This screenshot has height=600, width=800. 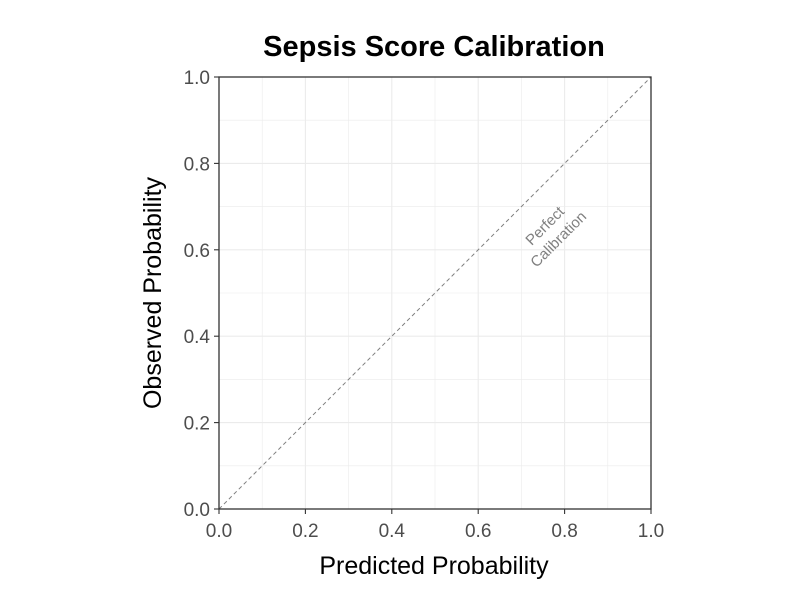 What do you see at coordinates (434, 566) in the screenshot?
I see `x-axis-title: Predicted Probability` at bounding box center [434, 566].